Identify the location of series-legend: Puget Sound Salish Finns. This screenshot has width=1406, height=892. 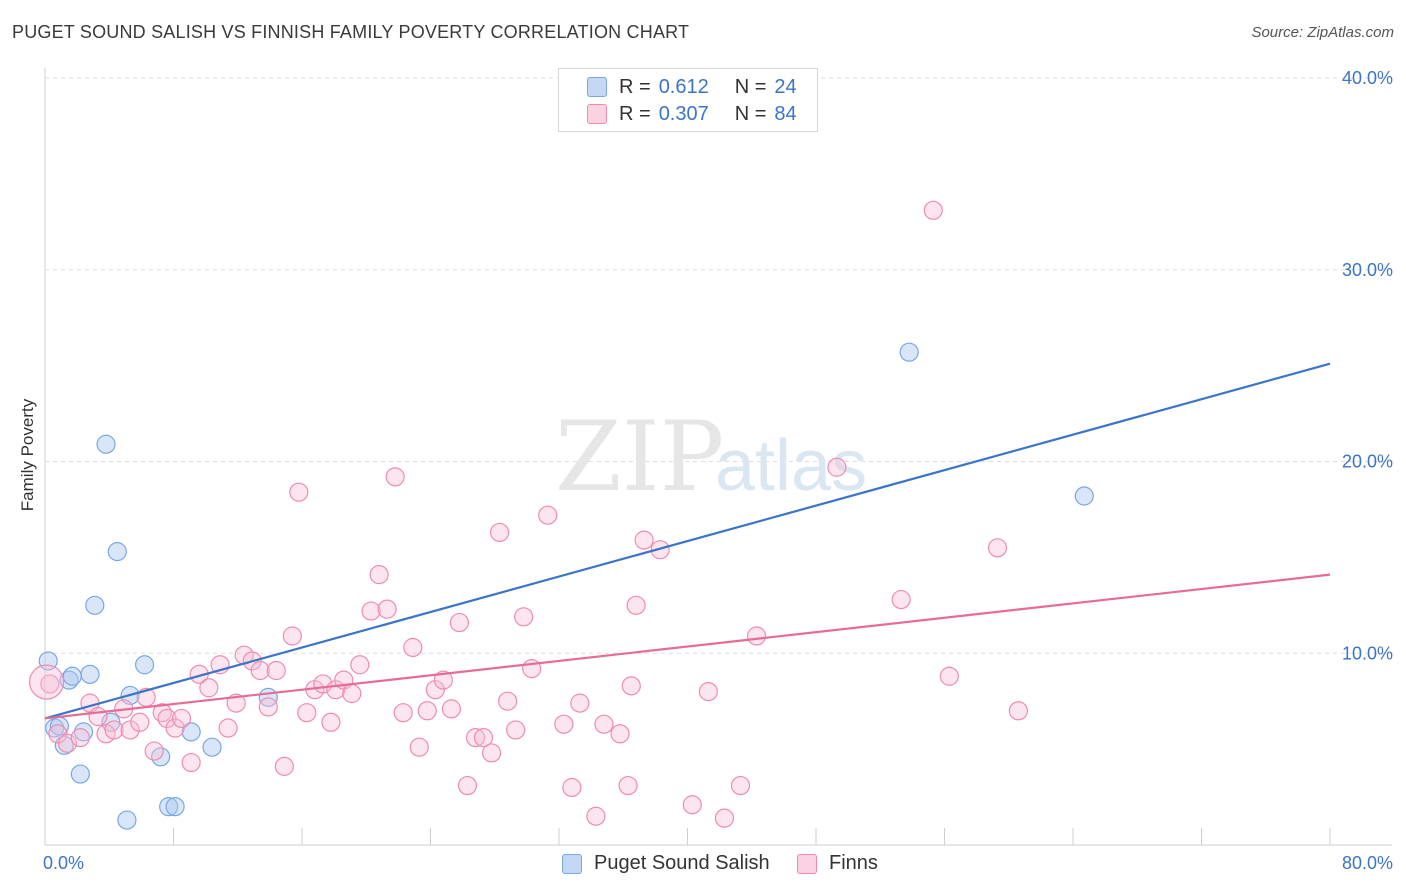
(703, 864).